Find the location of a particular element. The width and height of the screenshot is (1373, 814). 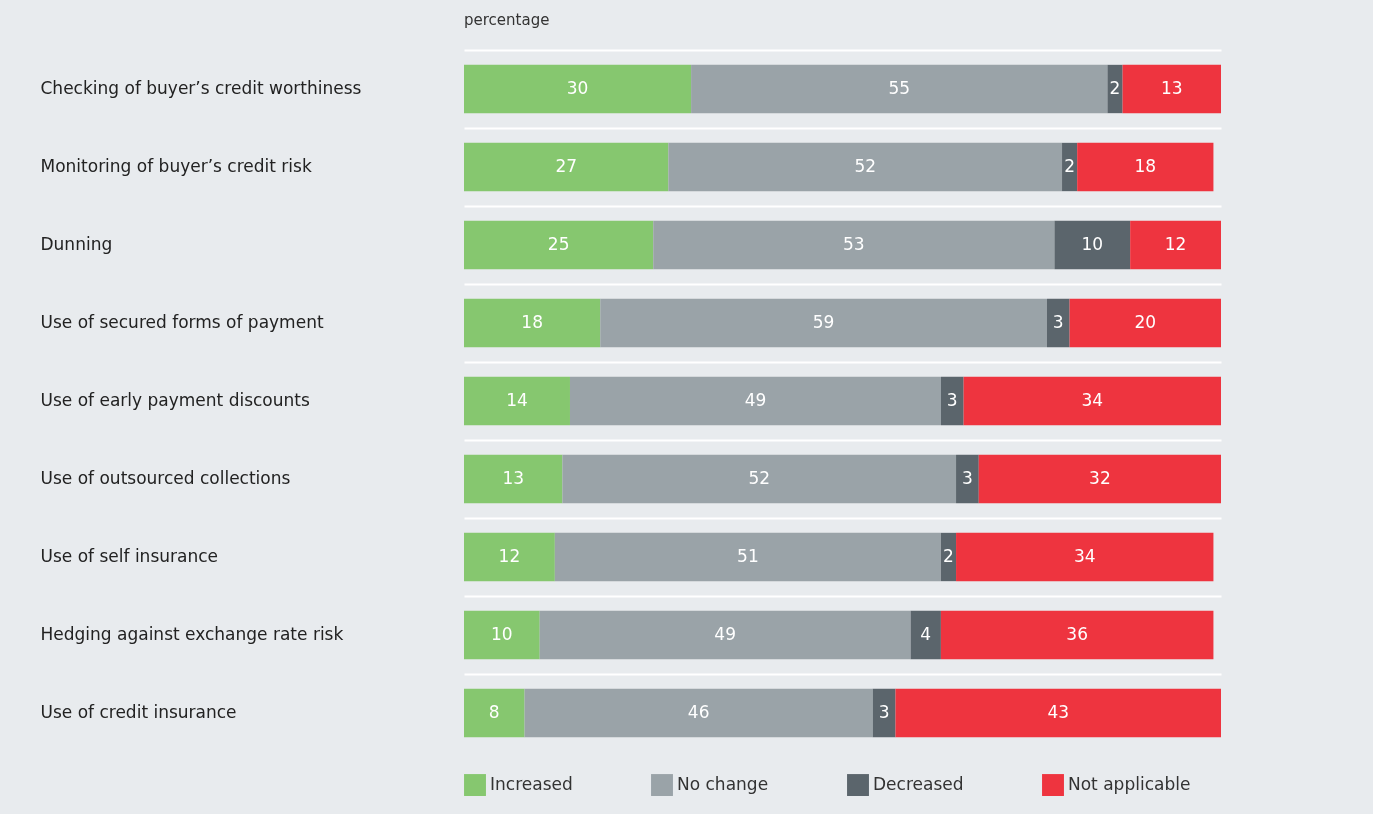

data-label: 4 is located at coordinates (926, 634).